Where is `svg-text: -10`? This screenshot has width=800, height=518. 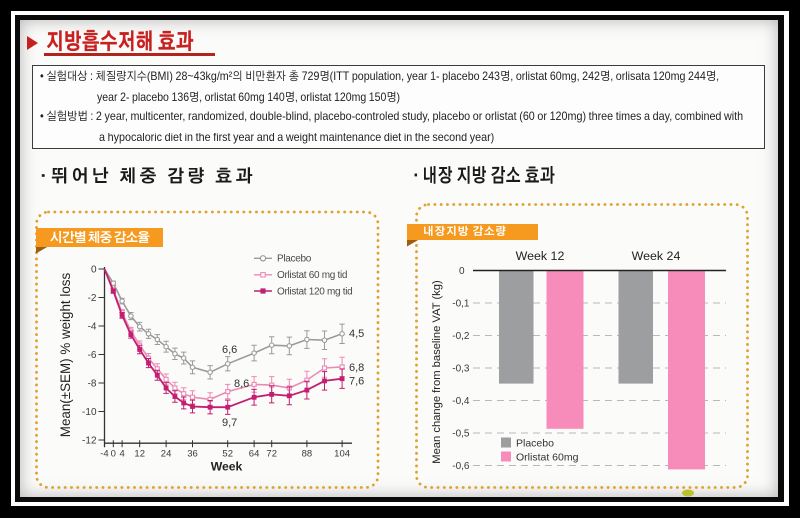 svg-text: -10 is located at coordinates (89, 412).